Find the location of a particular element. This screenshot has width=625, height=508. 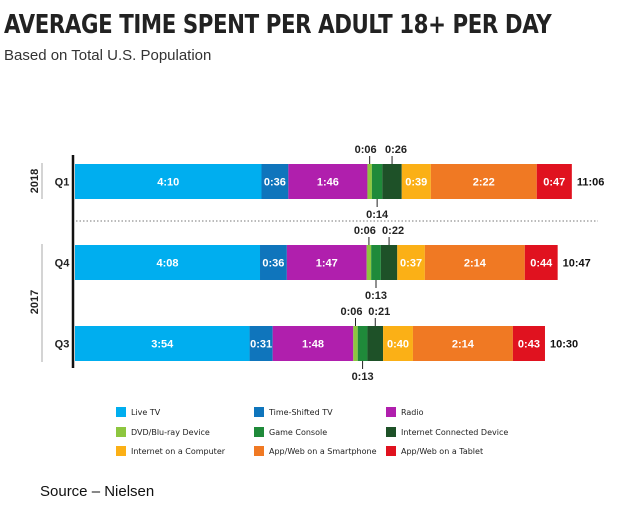

segment-label: 1:46 is located at coordinates (328, 183).